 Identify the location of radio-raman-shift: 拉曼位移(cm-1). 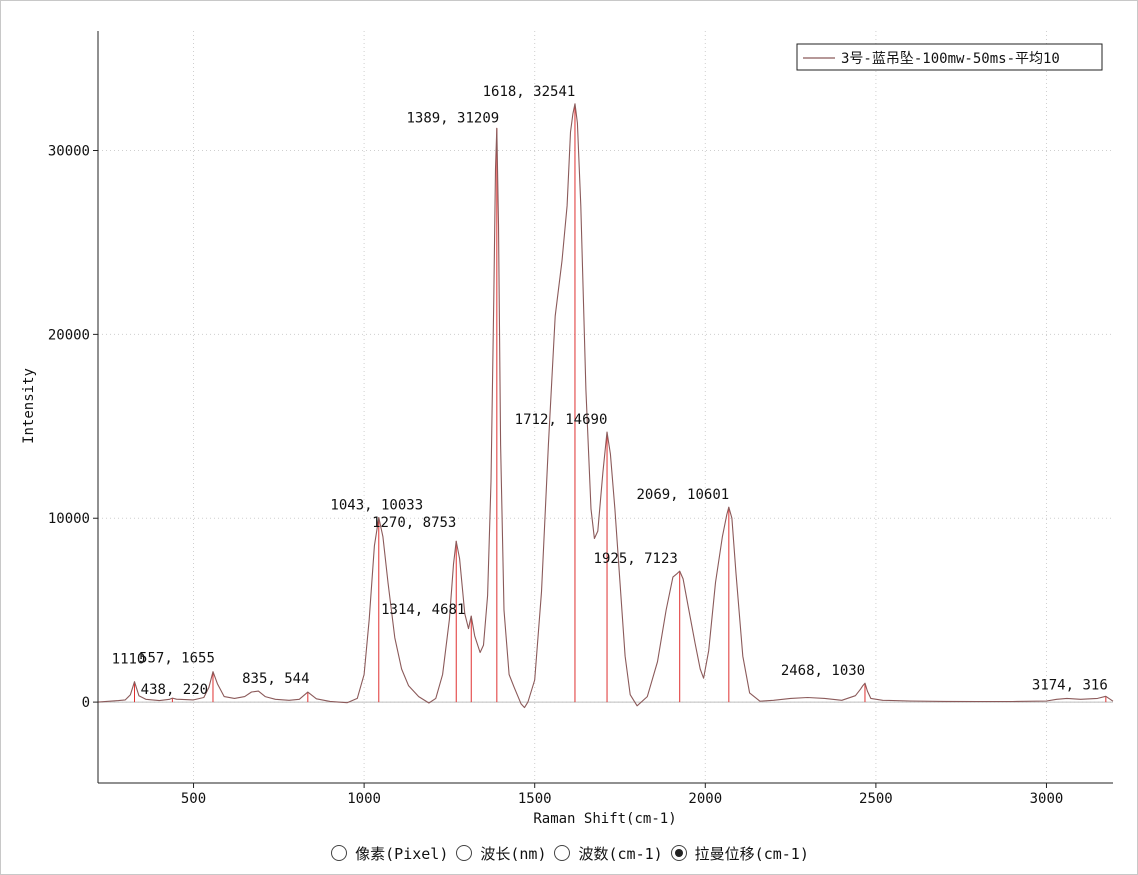
(739, 853).